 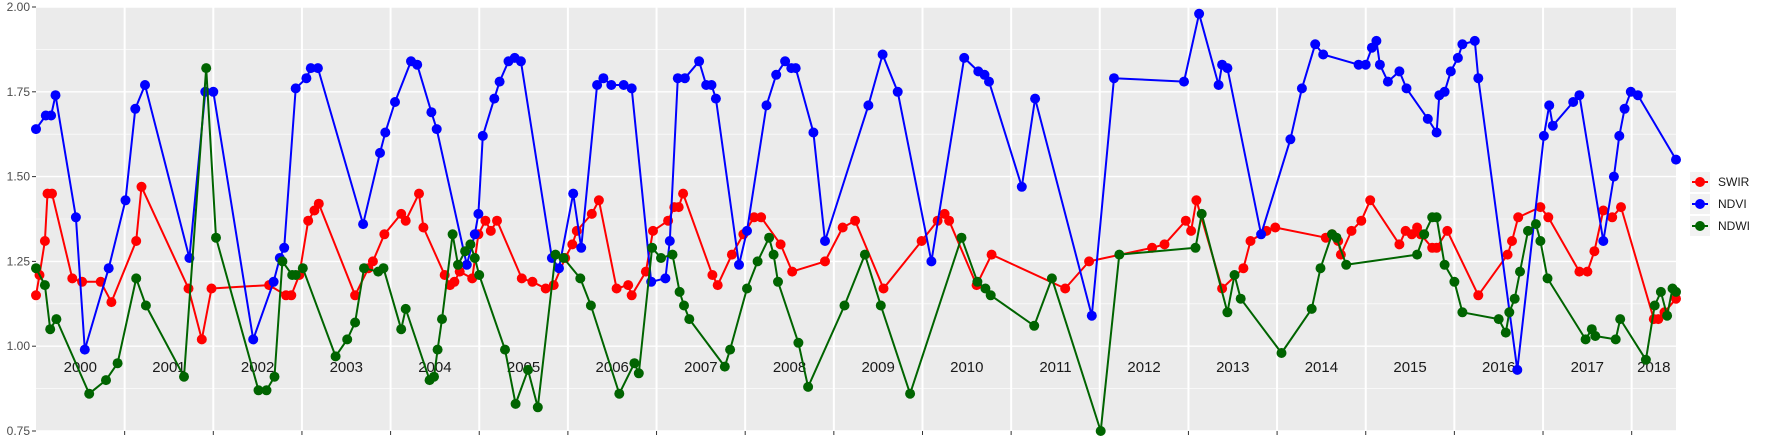 What do you see at coordinates (21, 219) in the screenshot?
I see `y-axis: 0.75 1.00 1.25 1.50 1.75 2.00` at bounding box center [21, 219].